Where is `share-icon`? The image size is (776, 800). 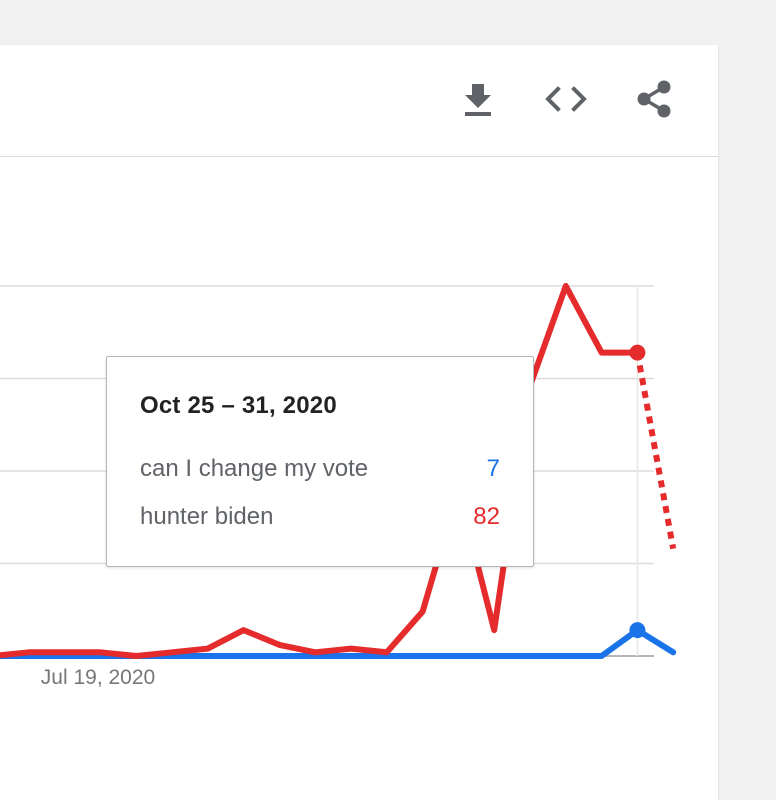 share-icon is located at coordinates (654, 99).